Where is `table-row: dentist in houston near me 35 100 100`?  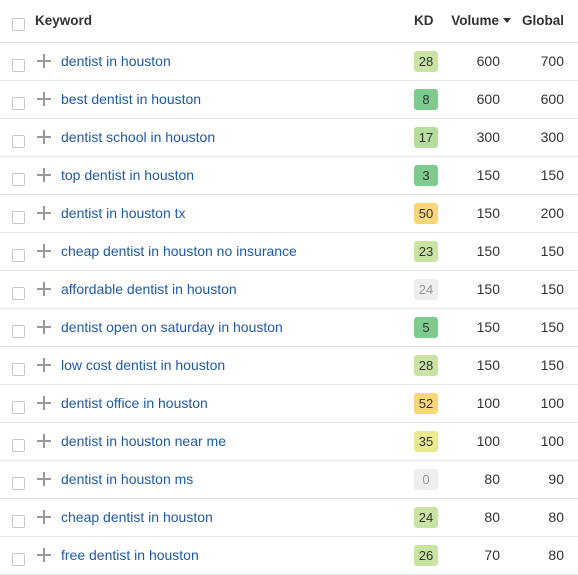
table-row: dentist in houston near me 35 100 100 is located at coordinates (289, 442).